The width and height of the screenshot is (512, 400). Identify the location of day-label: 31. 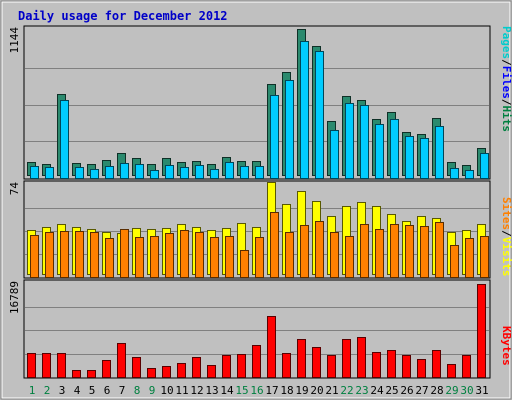
(481, 390).